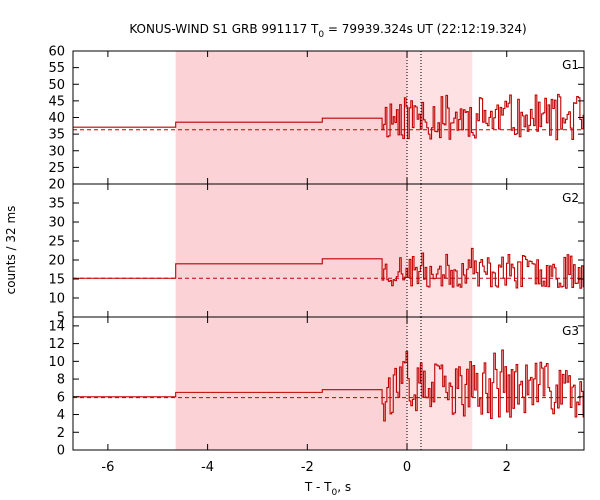 The height and width of the screenshot is (500, 600). Describe the element at coordinates (56, 52) in the screenshot. I see `g1-ytick-label: 60` at that location.